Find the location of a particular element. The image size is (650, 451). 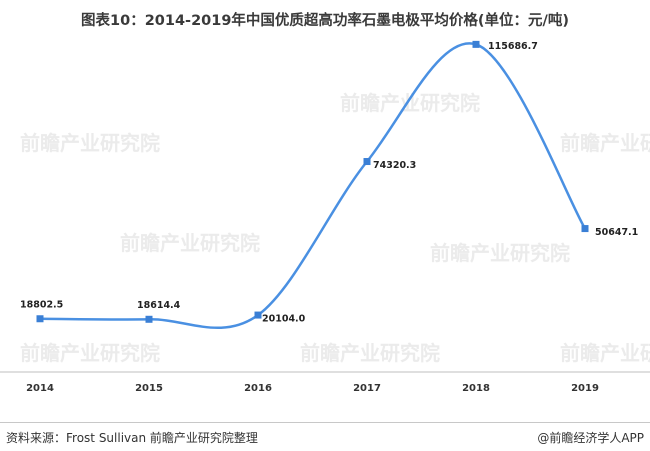

data-label-2019: 50647.1 is located at coordinates (616, 232).